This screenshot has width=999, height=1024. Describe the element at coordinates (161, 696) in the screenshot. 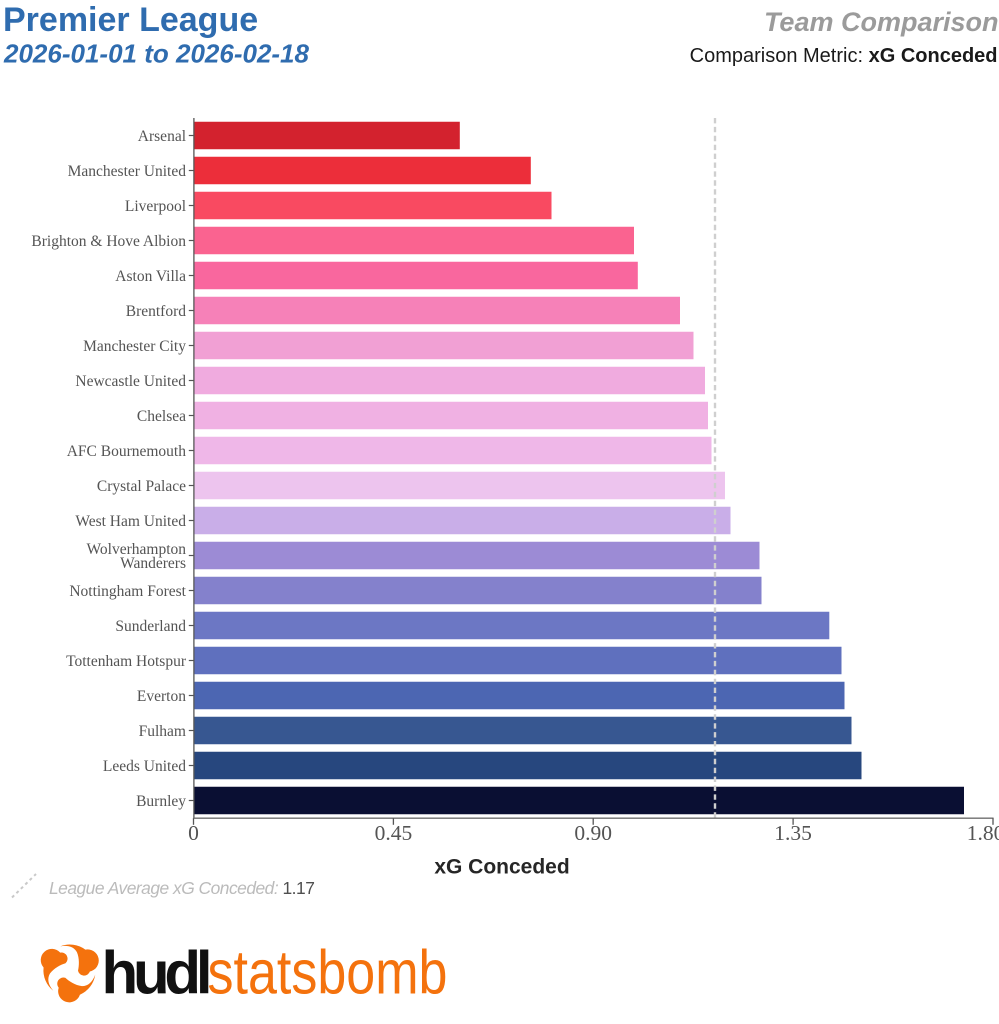

I see `svg-text: Everton` at that location.